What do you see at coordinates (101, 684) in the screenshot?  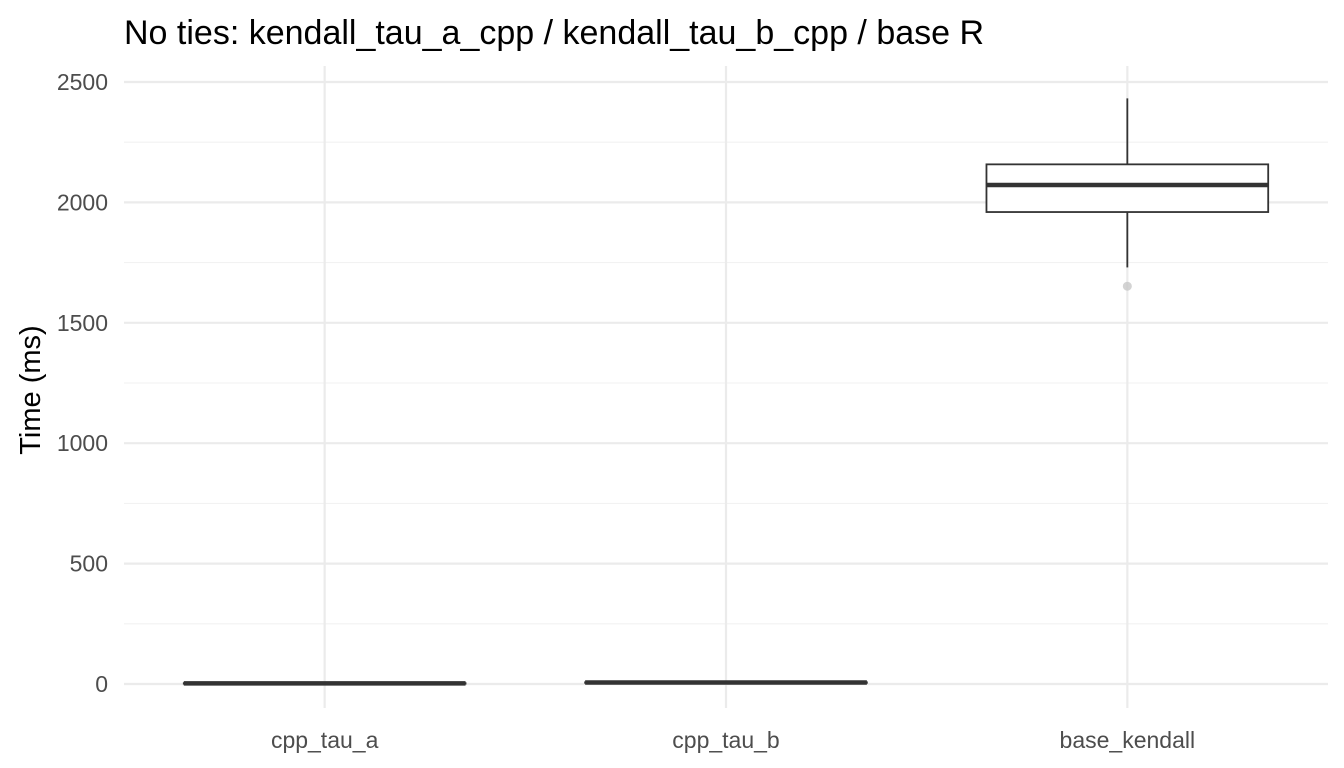 I see `y-tick-label: 0` at bounding box center [101, 684].